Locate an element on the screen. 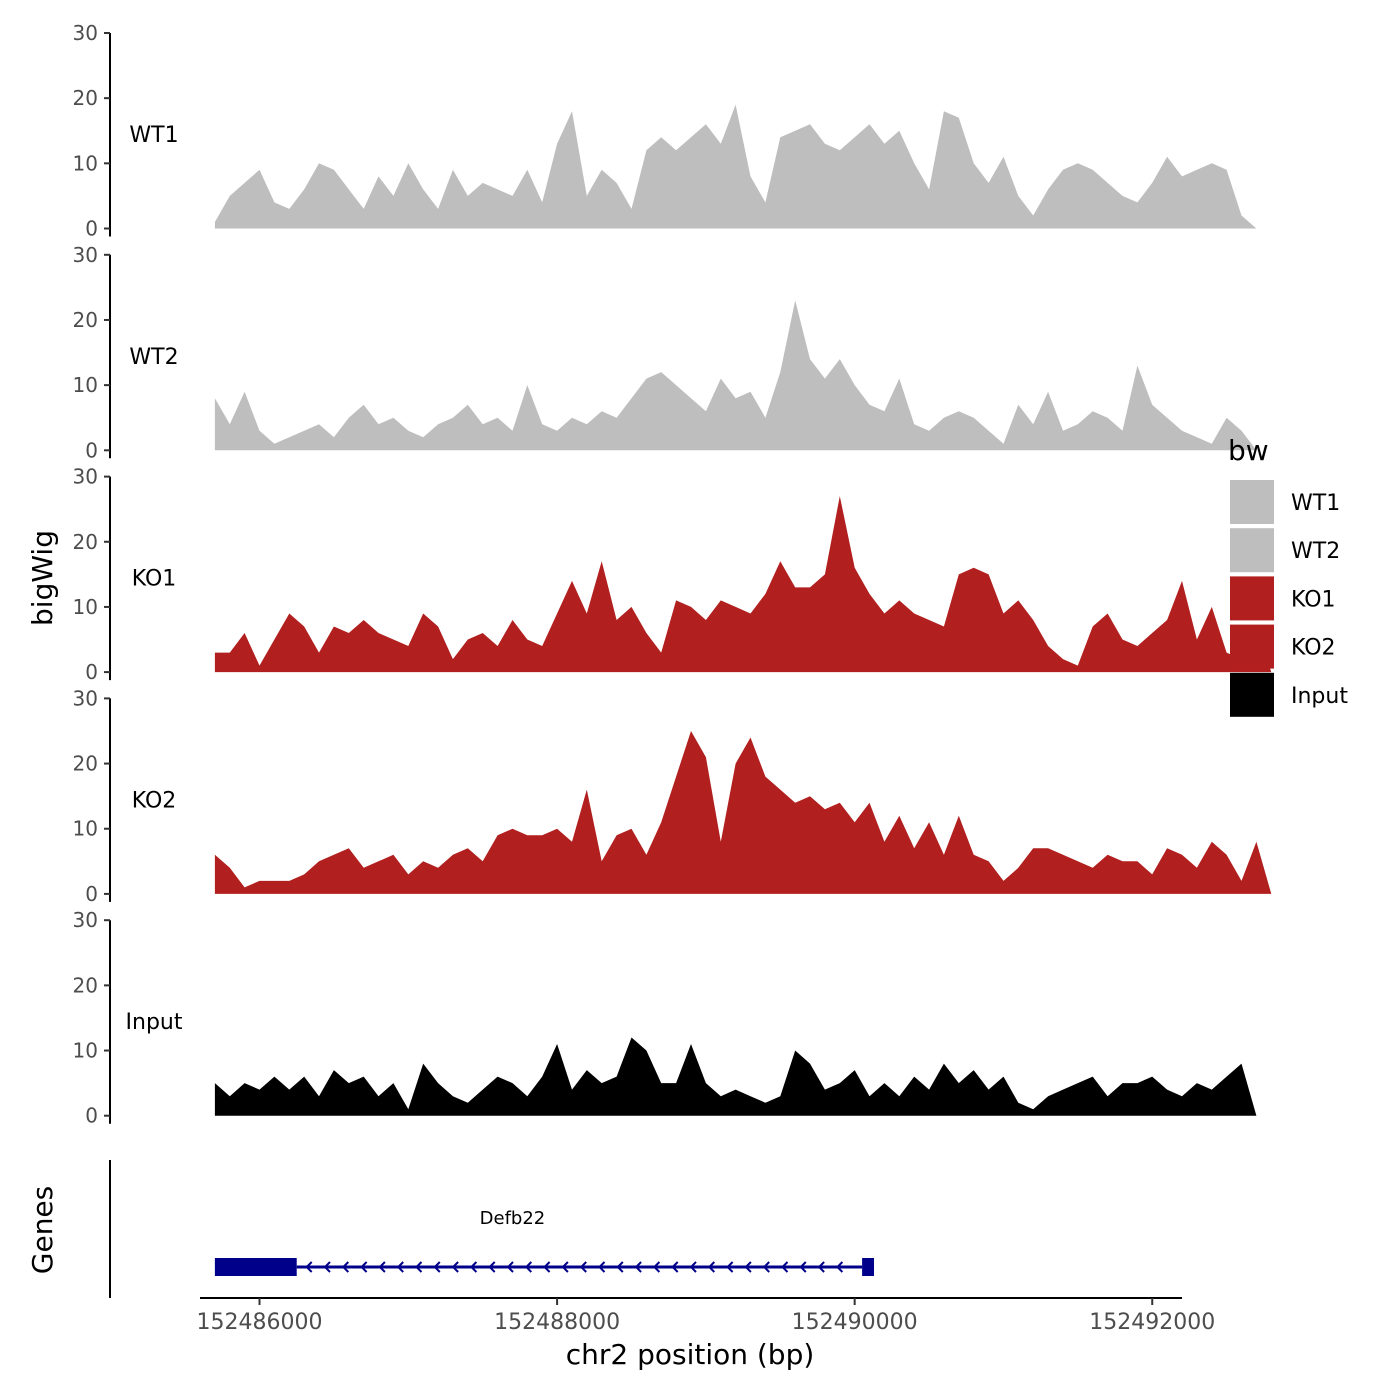  track-ko2: 0 10 20 30 KO2 is located at coordinates (672, 796).